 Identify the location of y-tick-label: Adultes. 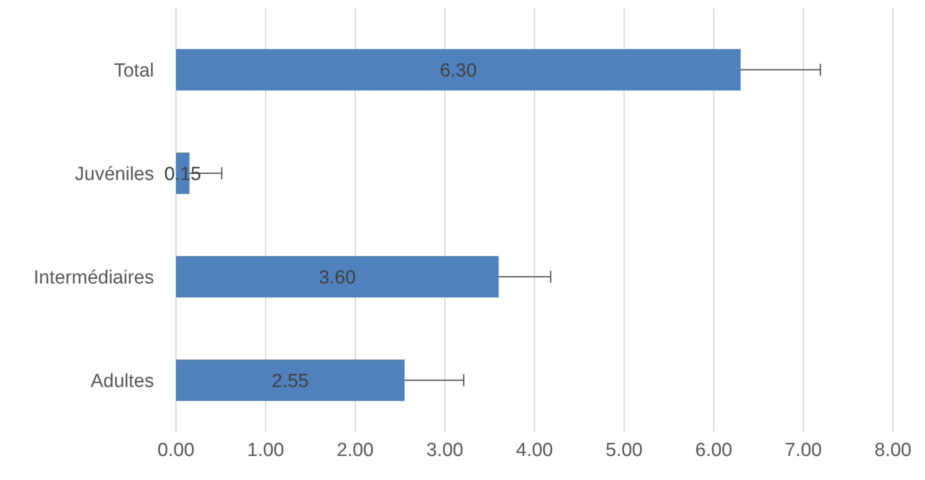
(122, 381).